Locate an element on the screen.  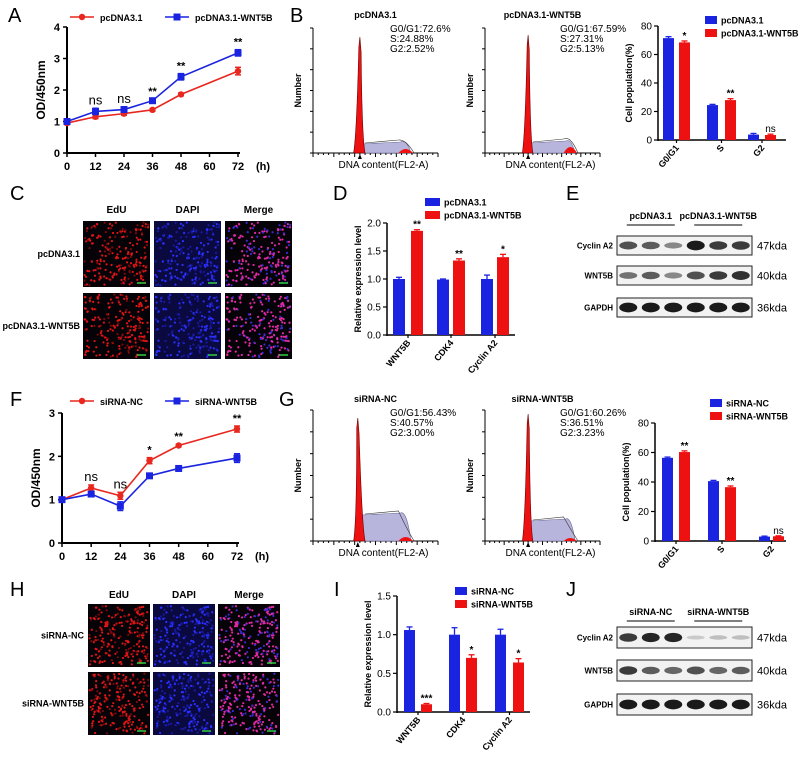
legend-label: pcDNA3.1 is located at coordinates (465, 203).